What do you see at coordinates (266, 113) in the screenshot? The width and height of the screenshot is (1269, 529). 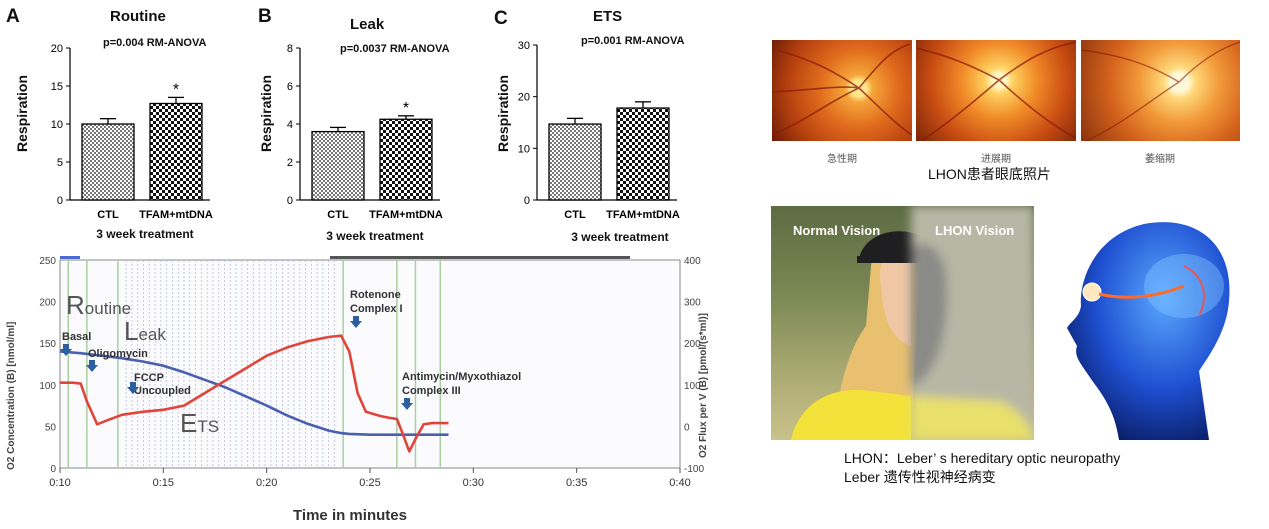 I see `leak-ylabel: Respiration` at bounding box center [266, 113].